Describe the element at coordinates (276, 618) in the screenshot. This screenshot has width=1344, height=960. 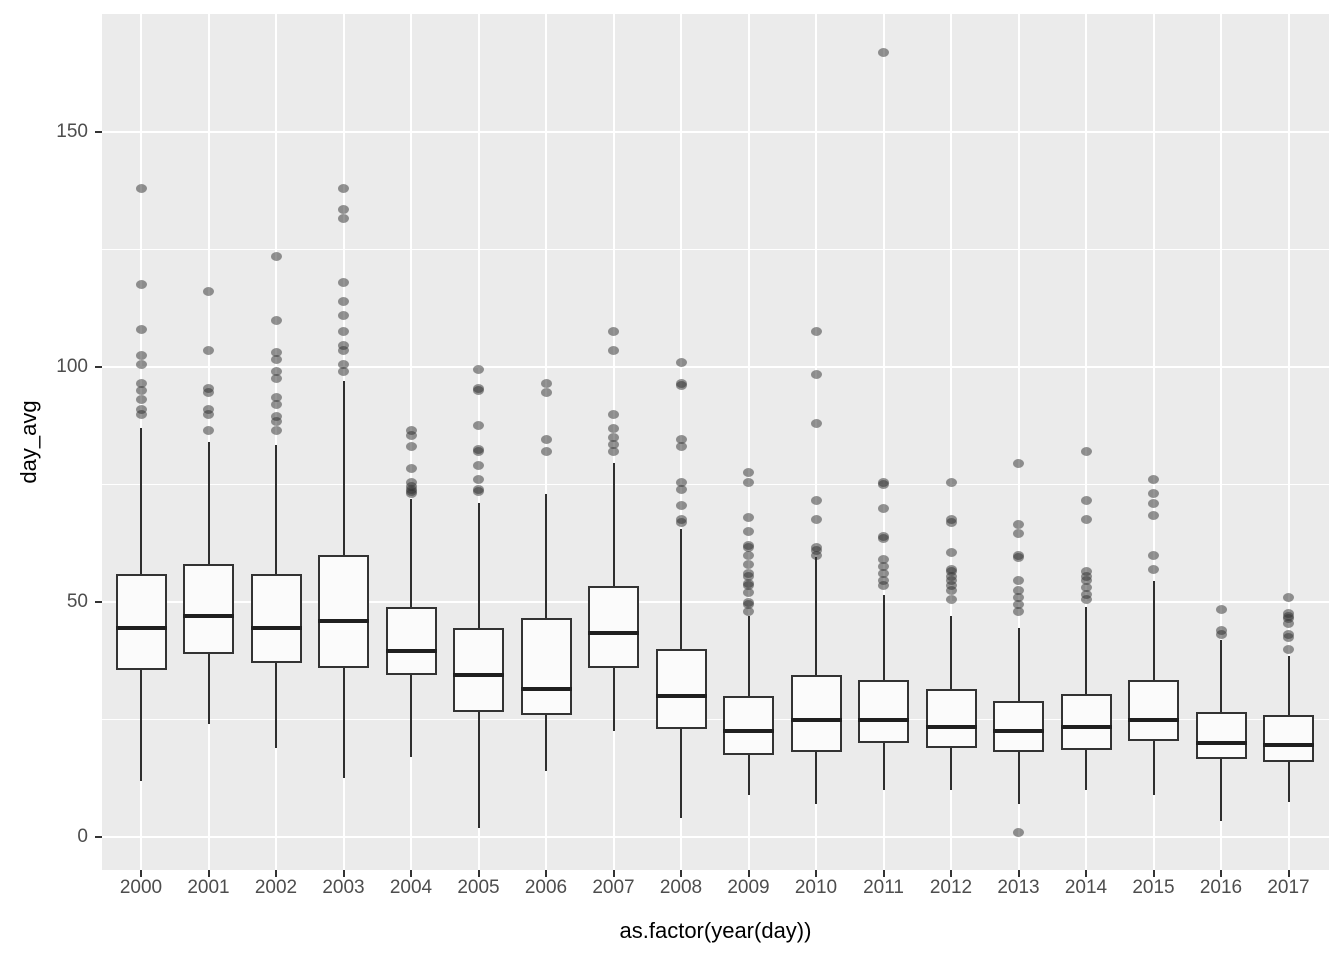
I see `boxplot-box-2002` at that location.